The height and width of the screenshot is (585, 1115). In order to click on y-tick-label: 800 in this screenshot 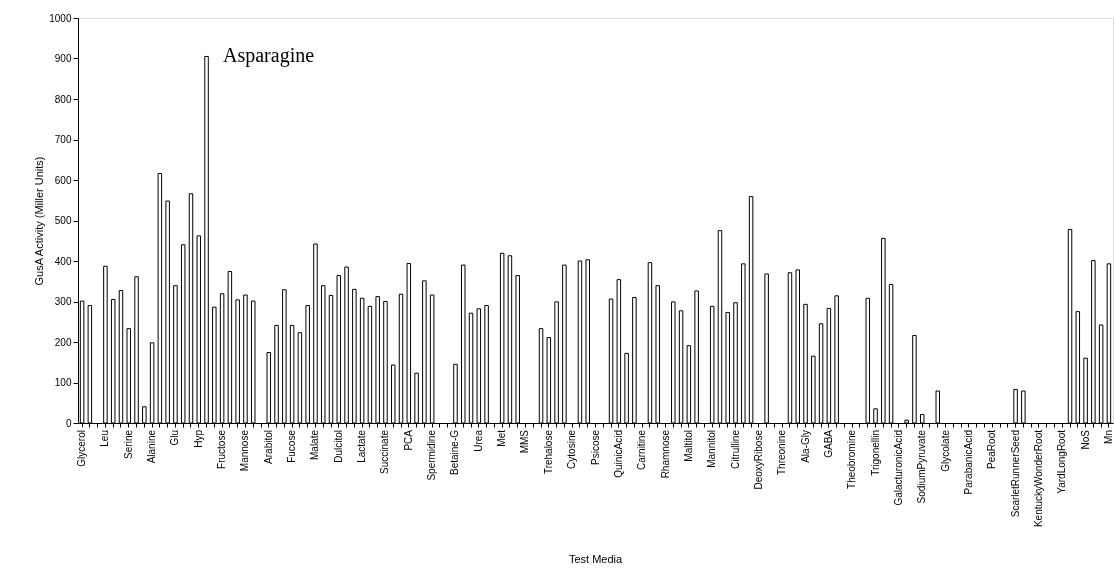, I will do `click(63, 99)`.